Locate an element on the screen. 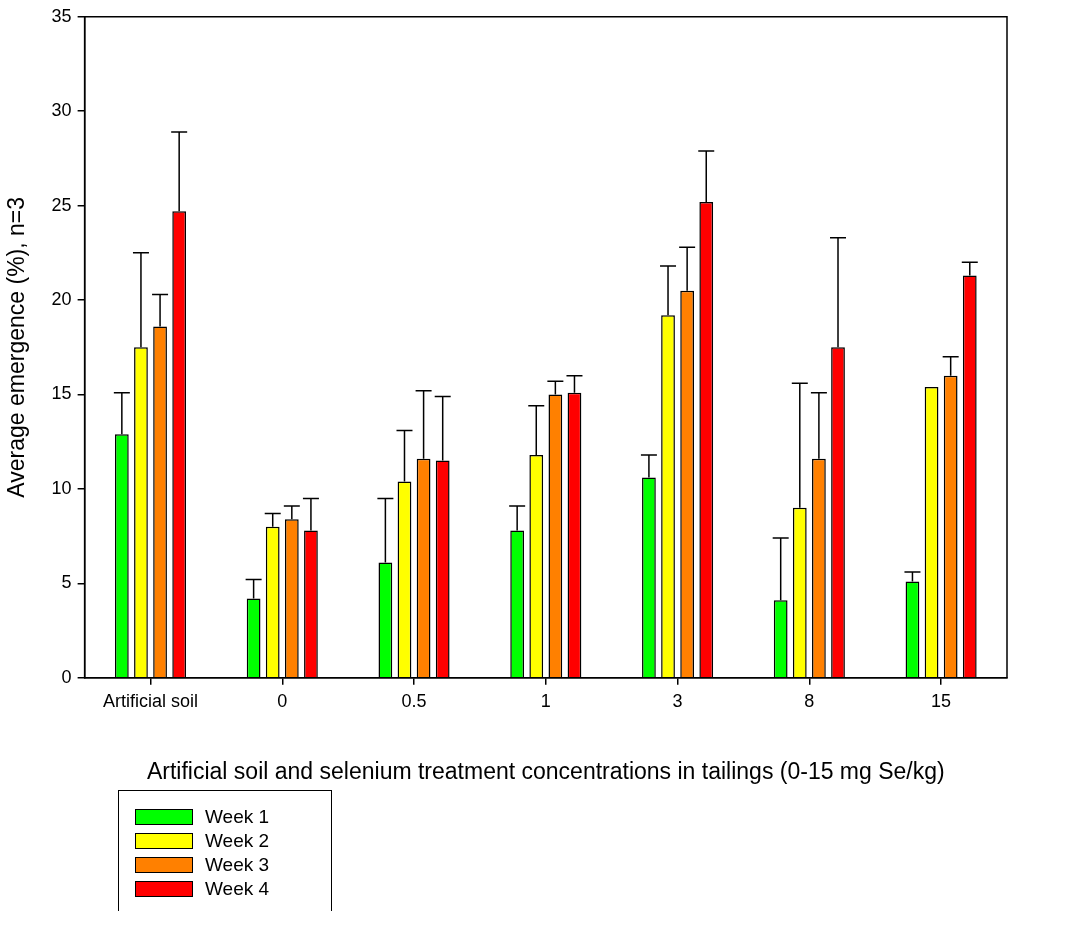 The image size is (1087, 926). y-tick-label: 20 is located at coordinates (61, 299).